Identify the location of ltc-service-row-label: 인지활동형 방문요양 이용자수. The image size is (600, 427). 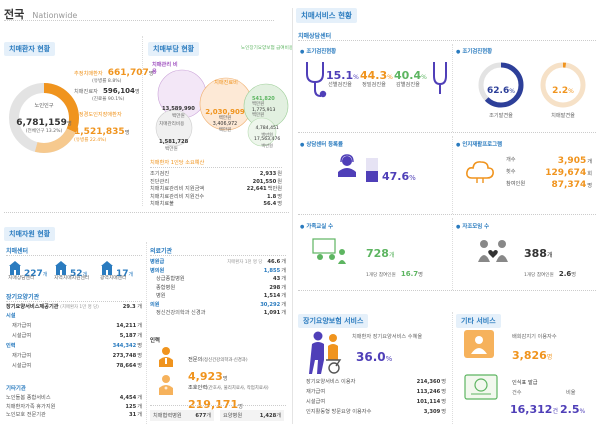
(339, 412).